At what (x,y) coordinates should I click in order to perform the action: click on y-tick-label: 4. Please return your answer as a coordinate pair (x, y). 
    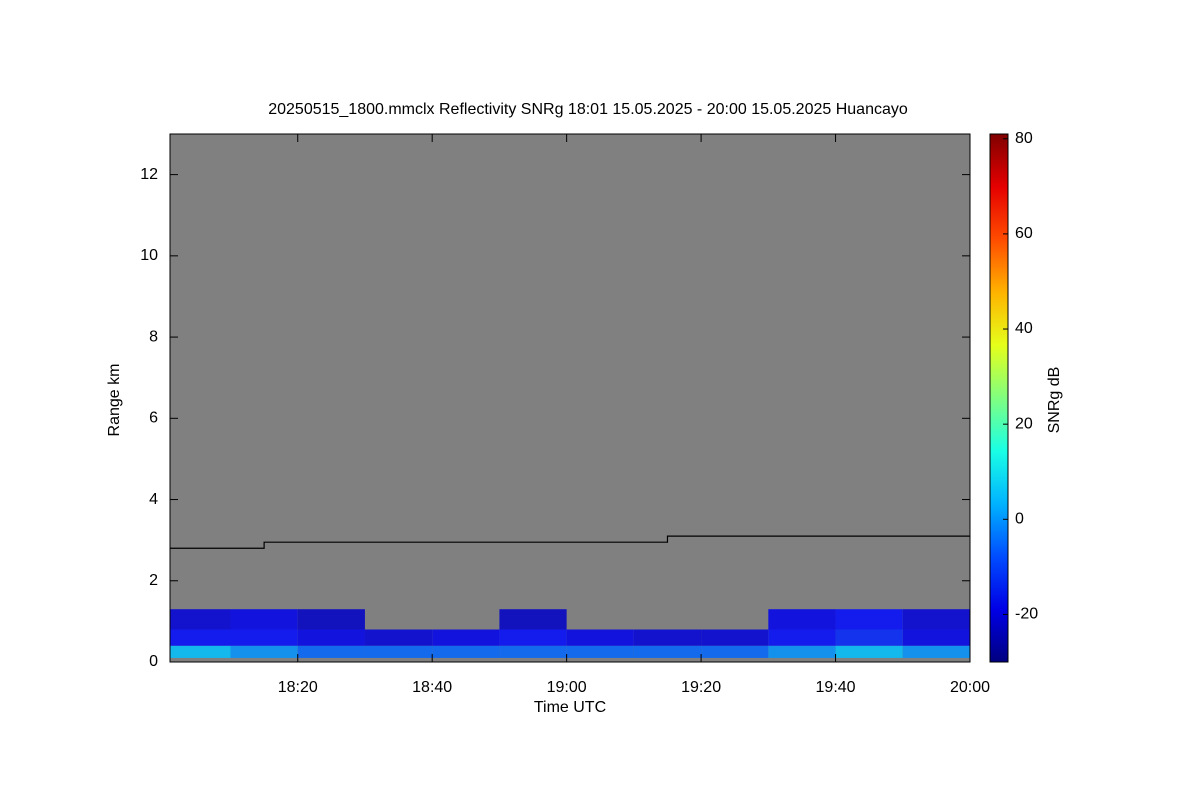
    Looking at the image, I should click on (153, 499).